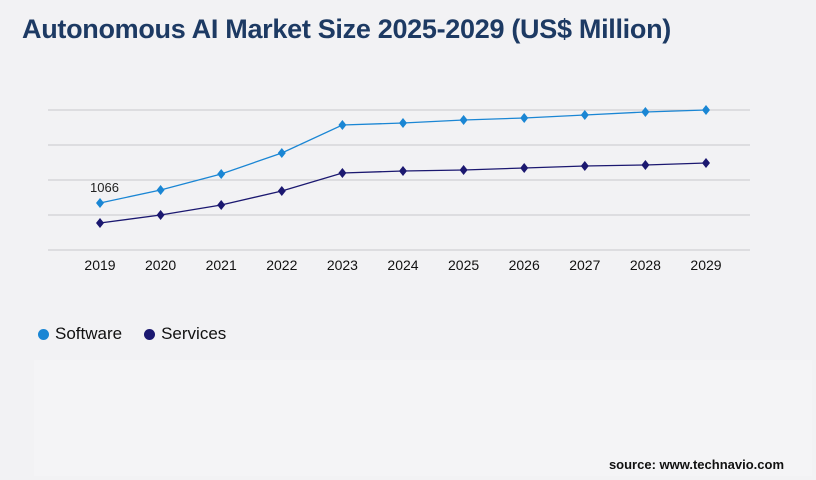 The height and width of the screenshot is (480, 816). What do you see at coordinates (705, 265) in the screenshot?
I see `x-tick-label: 2029` at bounding box center [705, 265].